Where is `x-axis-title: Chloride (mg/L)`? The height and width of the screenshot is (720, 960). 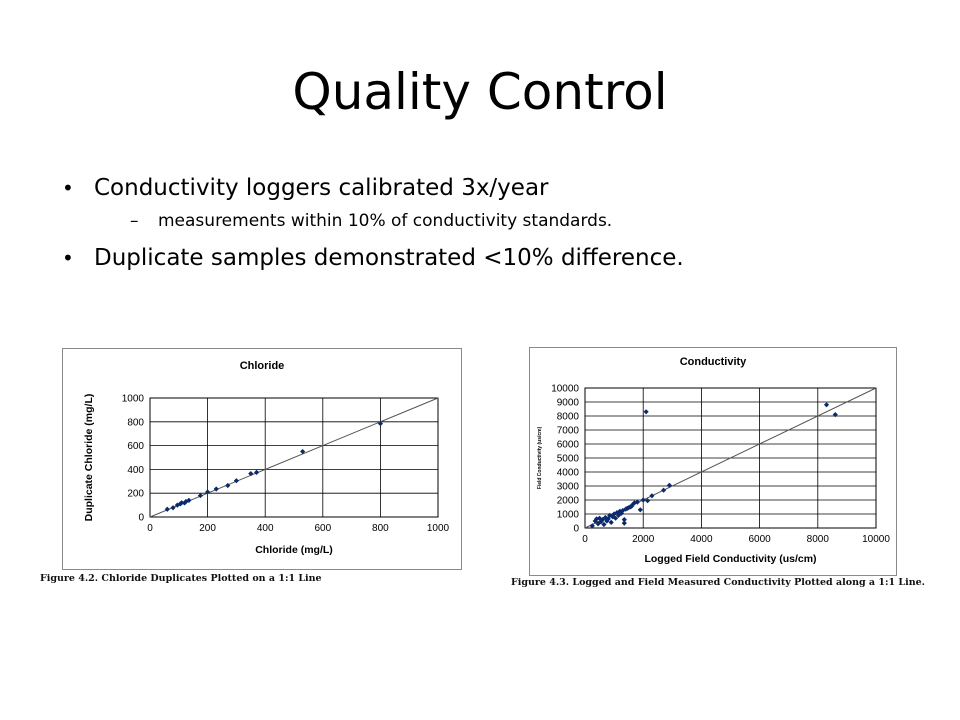 x-axis-title: Chloride (mg/L) is located at coordinates (294, 550).